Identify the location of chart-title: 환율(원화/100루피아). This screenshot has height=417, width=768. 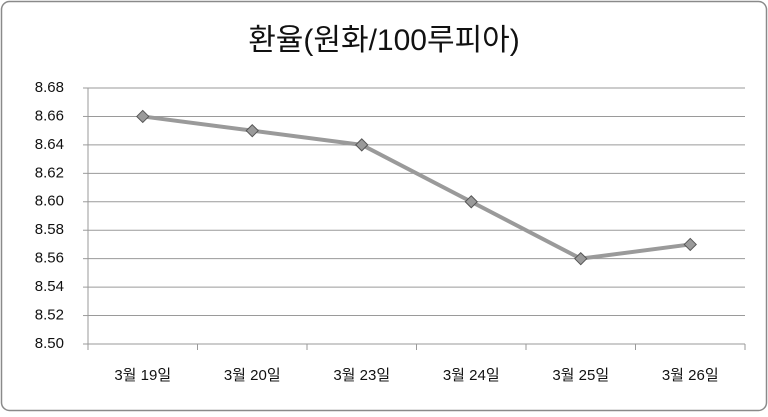
(384, 40).